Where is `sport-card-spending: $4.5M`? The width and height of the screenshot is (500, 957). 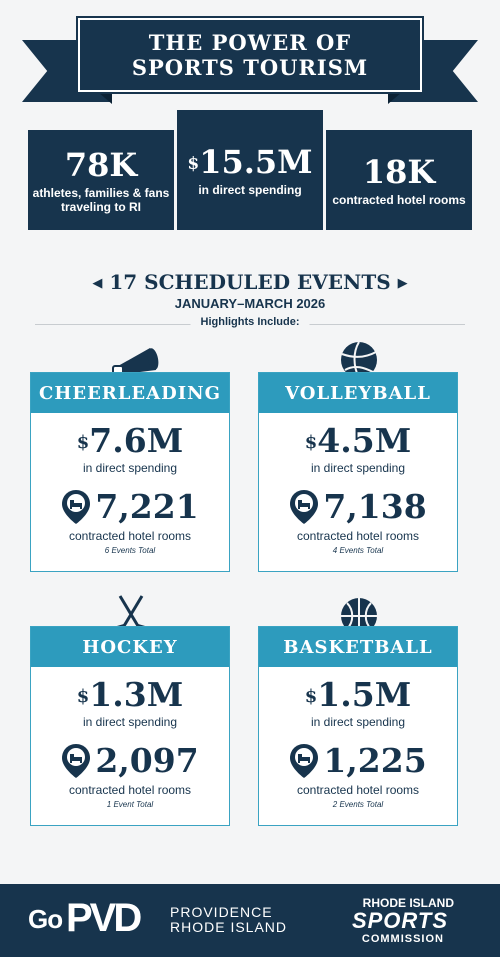 sport-card-spending: $4.5M is located at coordinates (358, 441).